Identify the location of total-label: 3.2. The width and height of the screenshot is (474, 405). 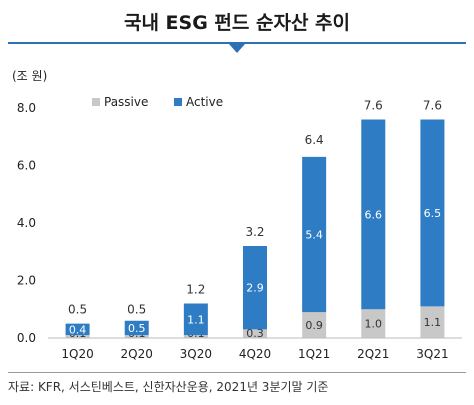
(254, 232).